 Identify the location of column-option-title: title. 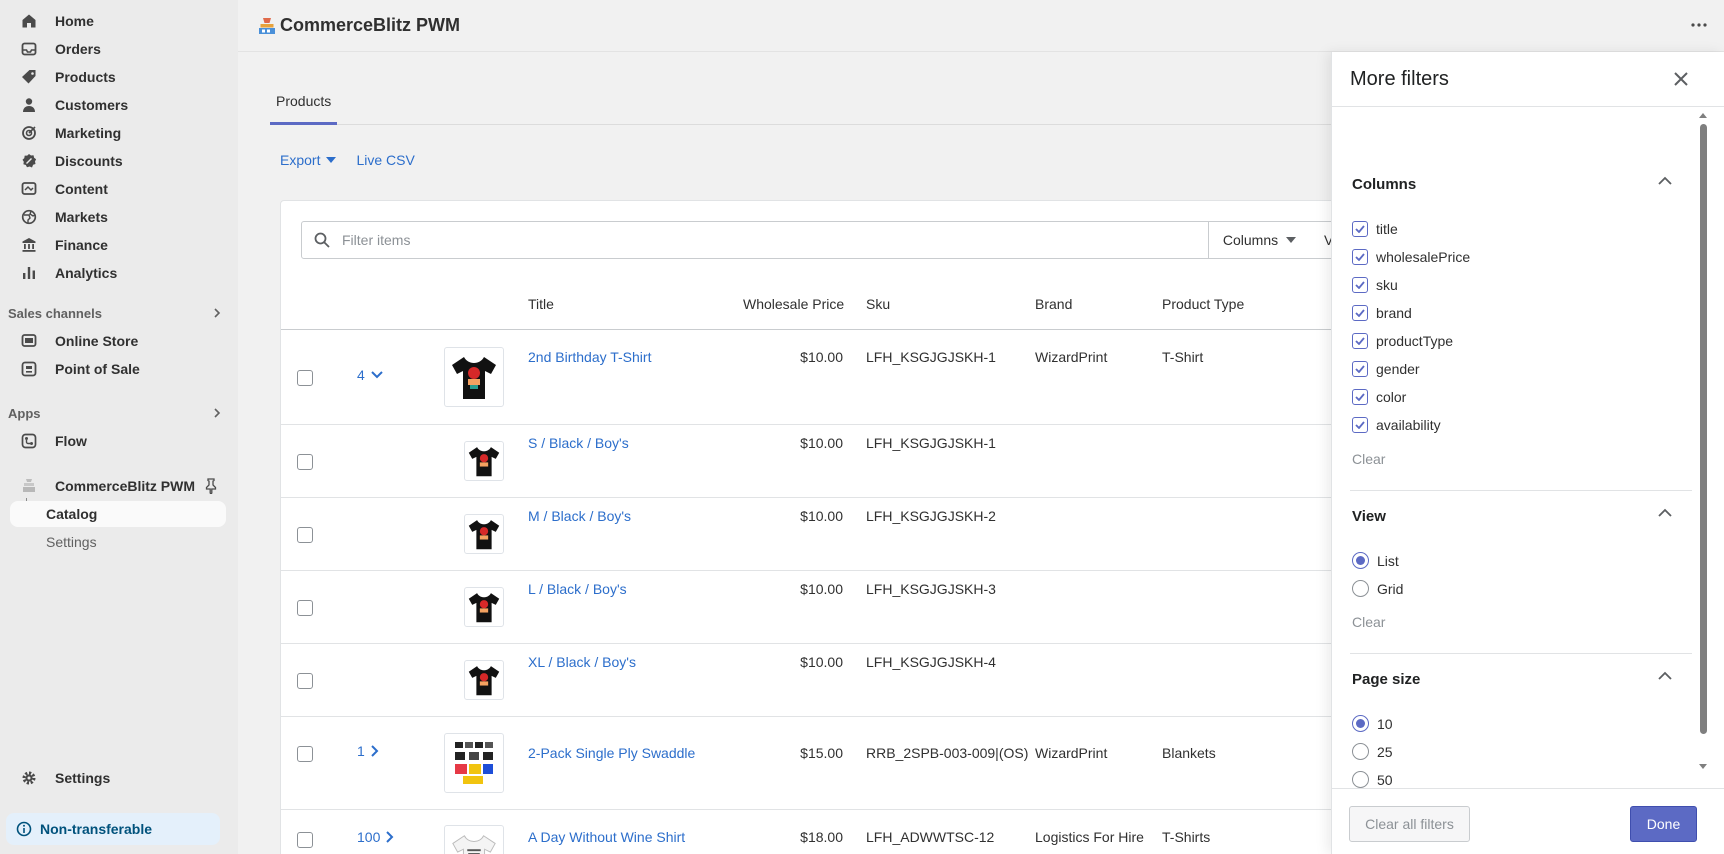
(1375, 229).